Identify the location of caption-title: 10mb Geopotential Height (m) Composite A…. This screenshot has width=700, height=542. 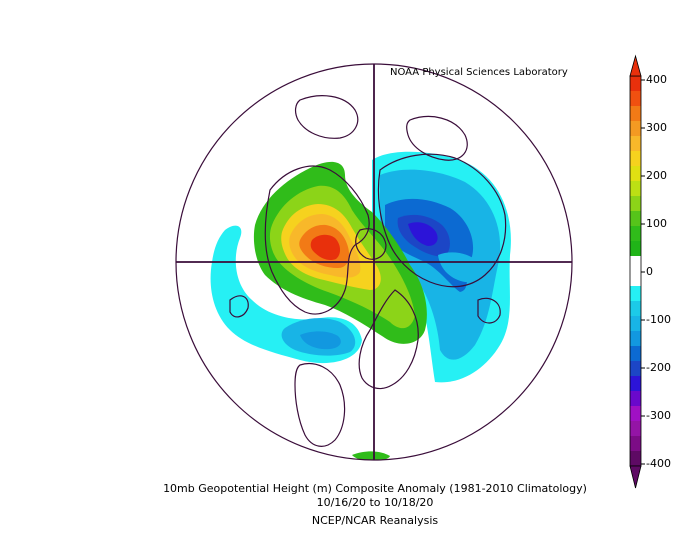
(375, 488).